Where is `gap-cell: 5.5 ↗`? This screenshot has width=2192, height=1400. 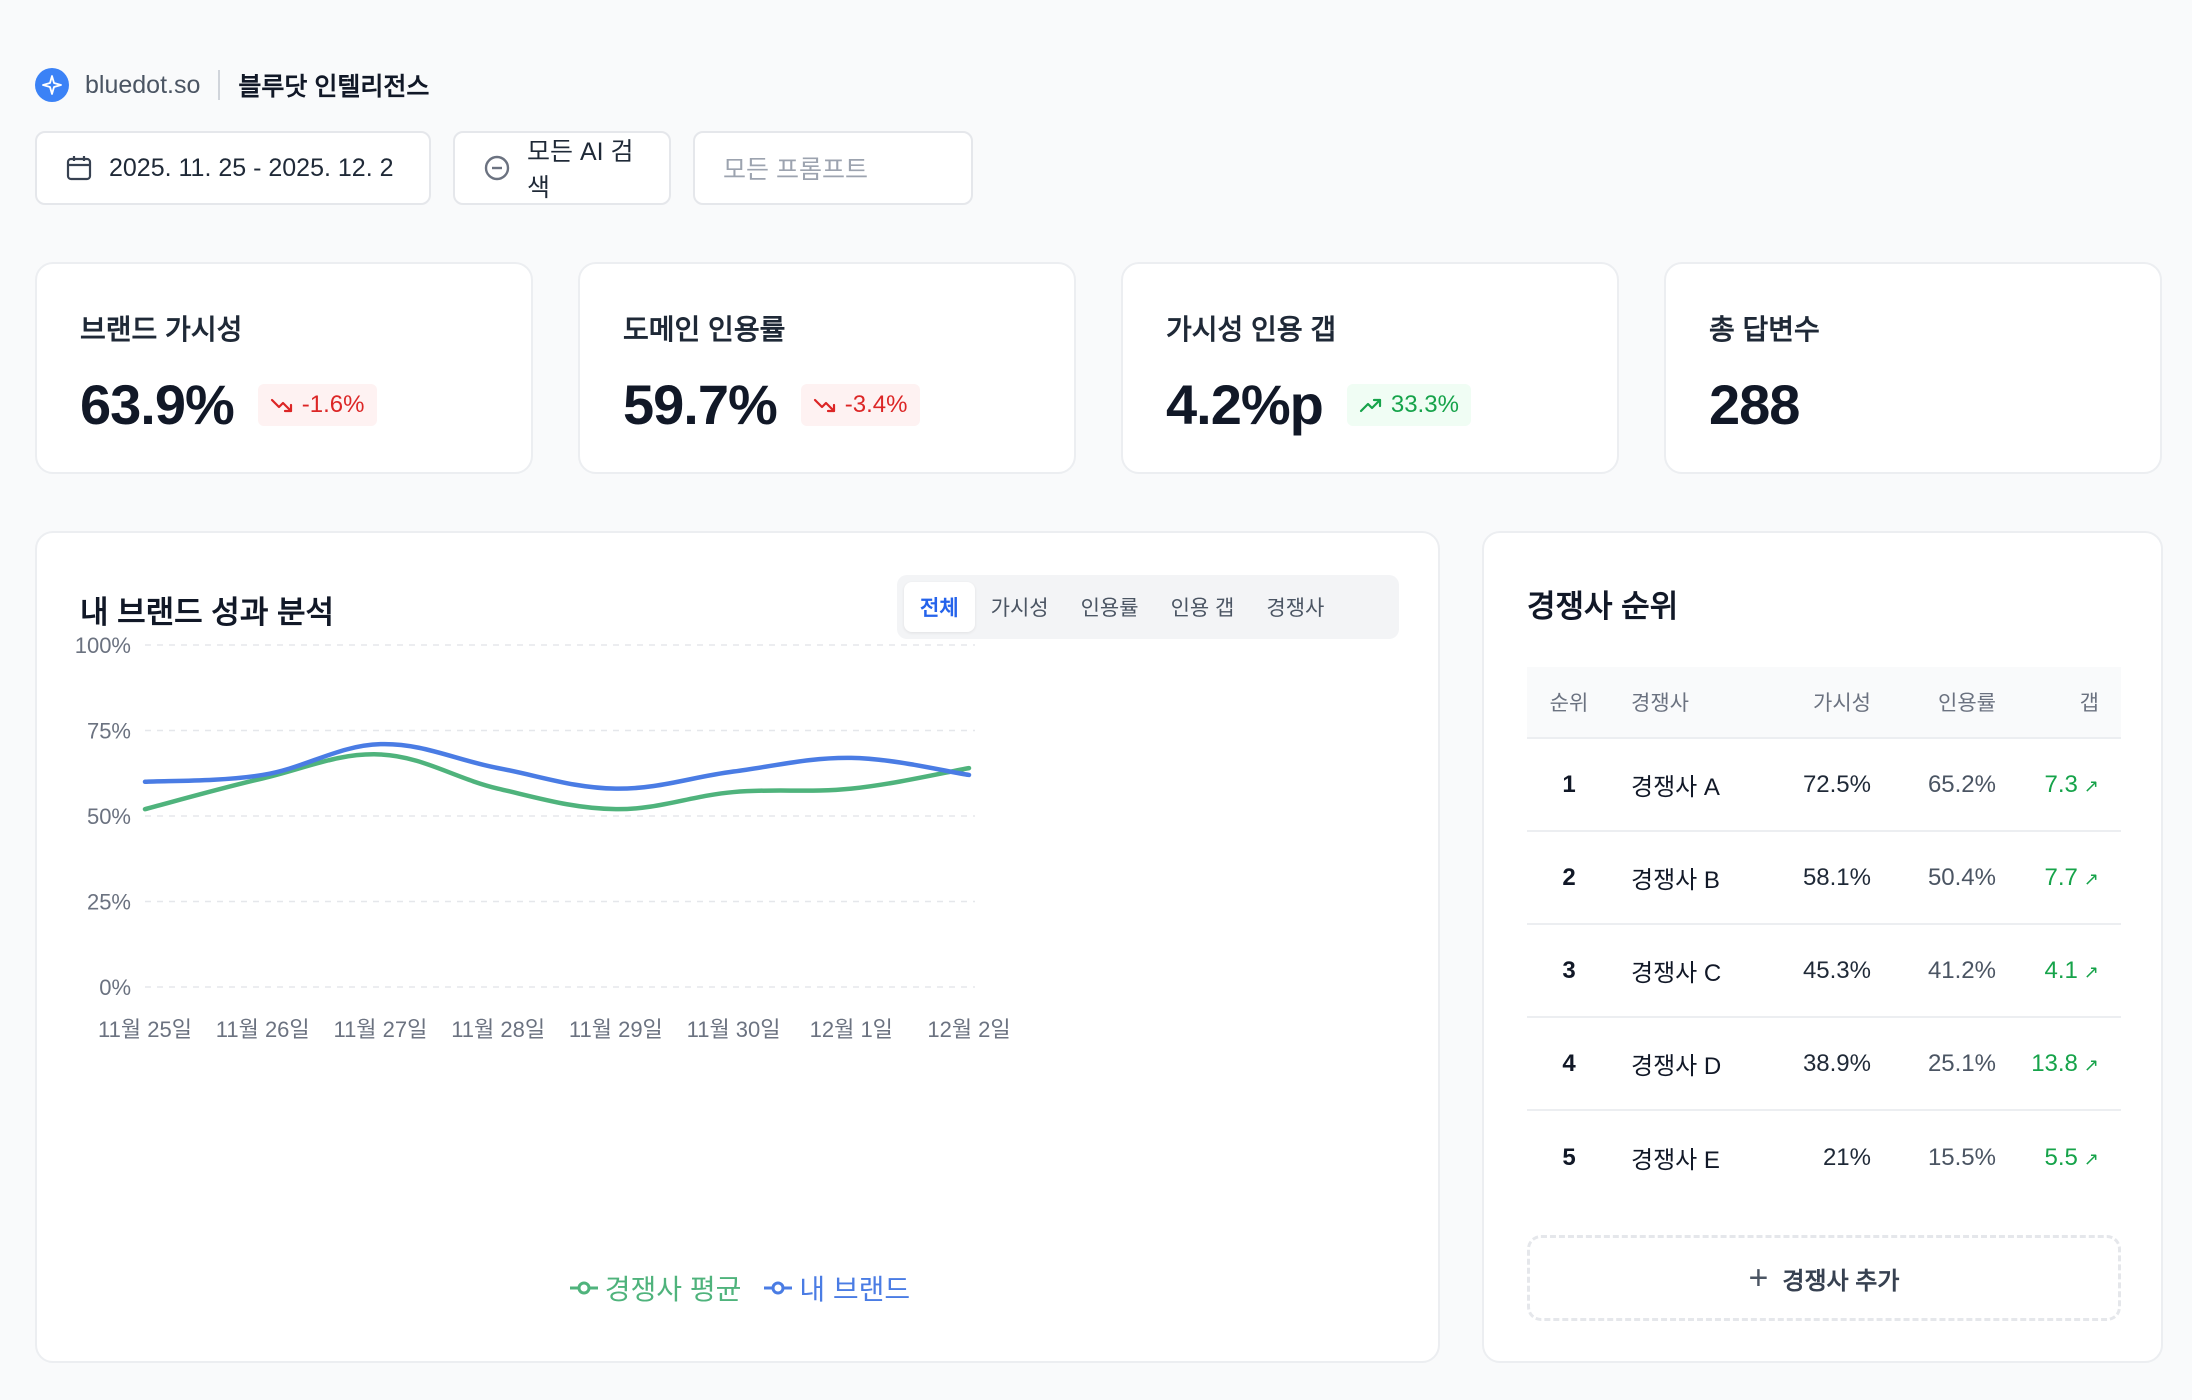
gap-cell: 5.5 ↗ is located at coordinates (2058, 1158).